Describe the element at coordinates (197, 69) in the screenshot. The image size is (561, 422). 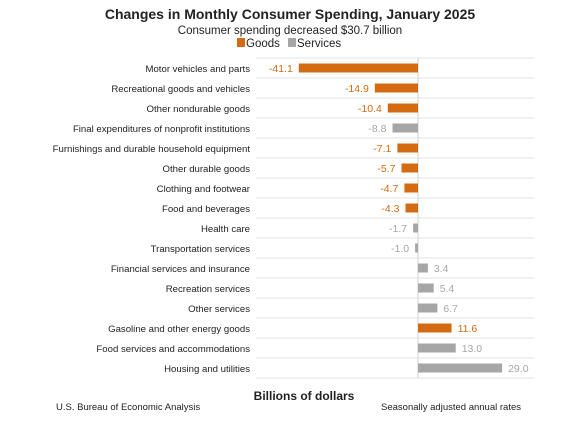
I see `category-label: Motor vehicles and parts` at that location.